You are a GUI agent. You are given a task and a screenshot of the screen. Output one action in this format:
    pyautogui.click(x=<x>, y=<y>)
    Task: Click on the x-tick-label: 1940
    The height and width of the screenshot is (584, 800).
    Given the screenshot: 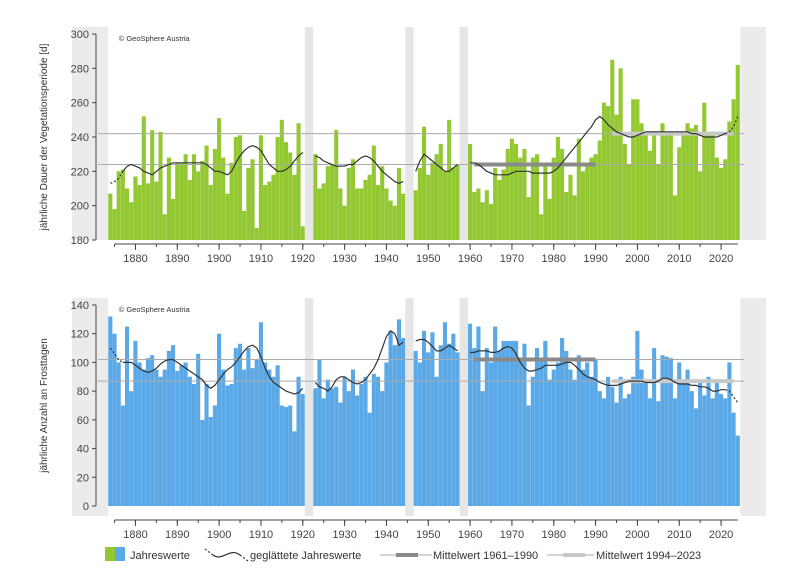 What is the action you would take?
    pyautogui.click(x=386, y=259)
    